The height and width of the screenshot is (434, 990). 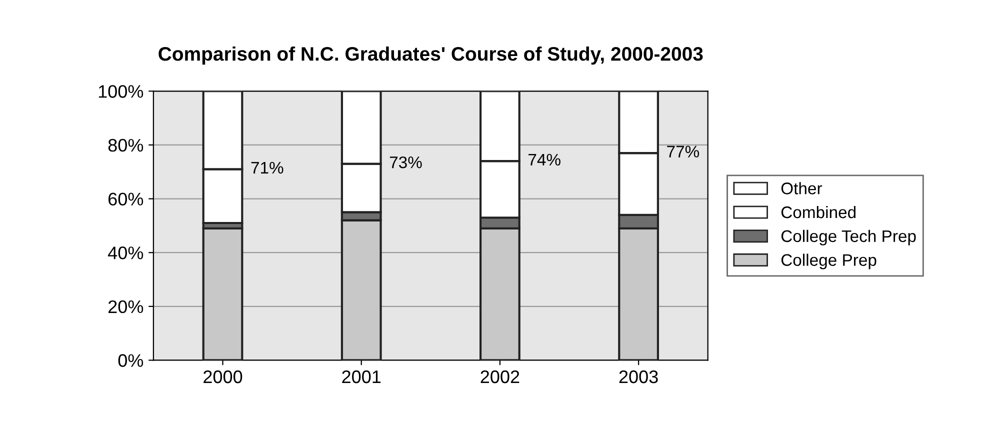 What do you see at coordinates (361, 377) in the screenshot?
I see `x-tick-label: 2001` at bounding box center [361, 377].